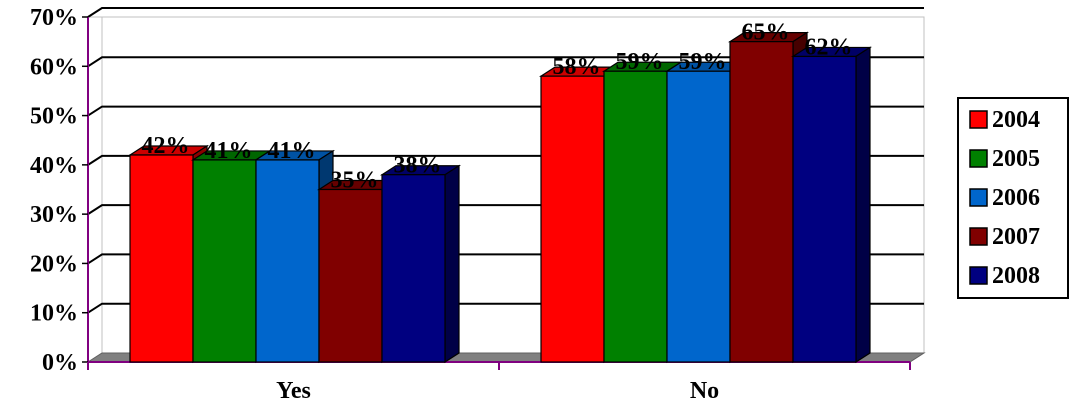 This screenshot has height=410, width=1073. I want to click on legend-item: 2005, so click(1004, 159).